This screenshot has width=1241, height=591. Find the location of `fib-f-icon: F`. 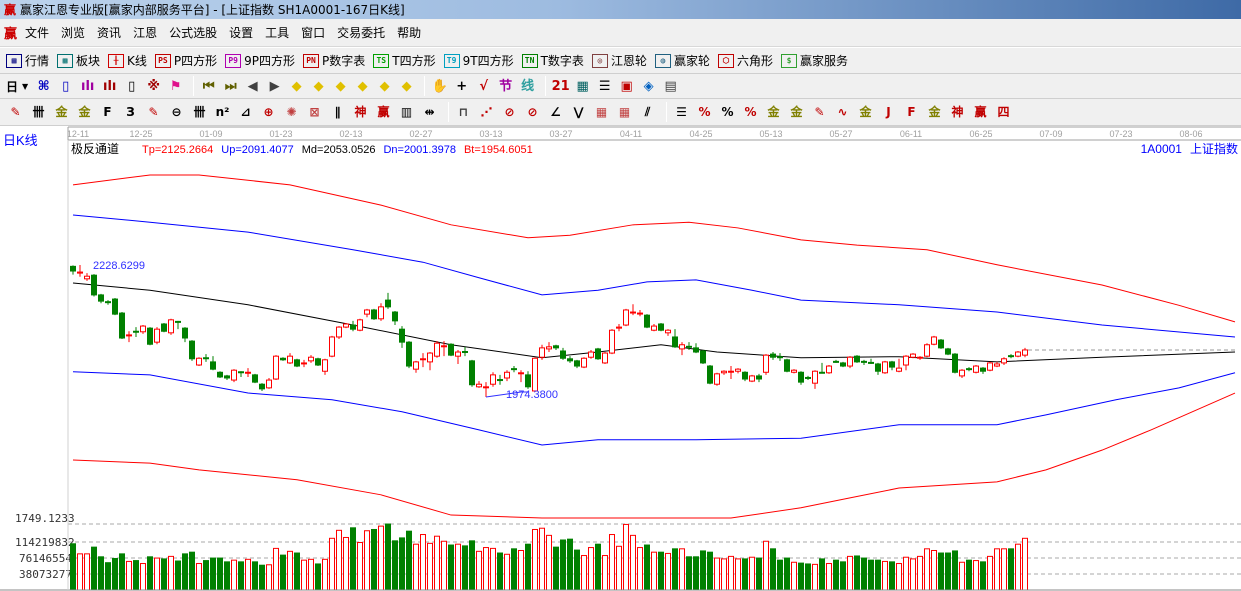

fib-f-icon: F is located at coordinates (107, 111).